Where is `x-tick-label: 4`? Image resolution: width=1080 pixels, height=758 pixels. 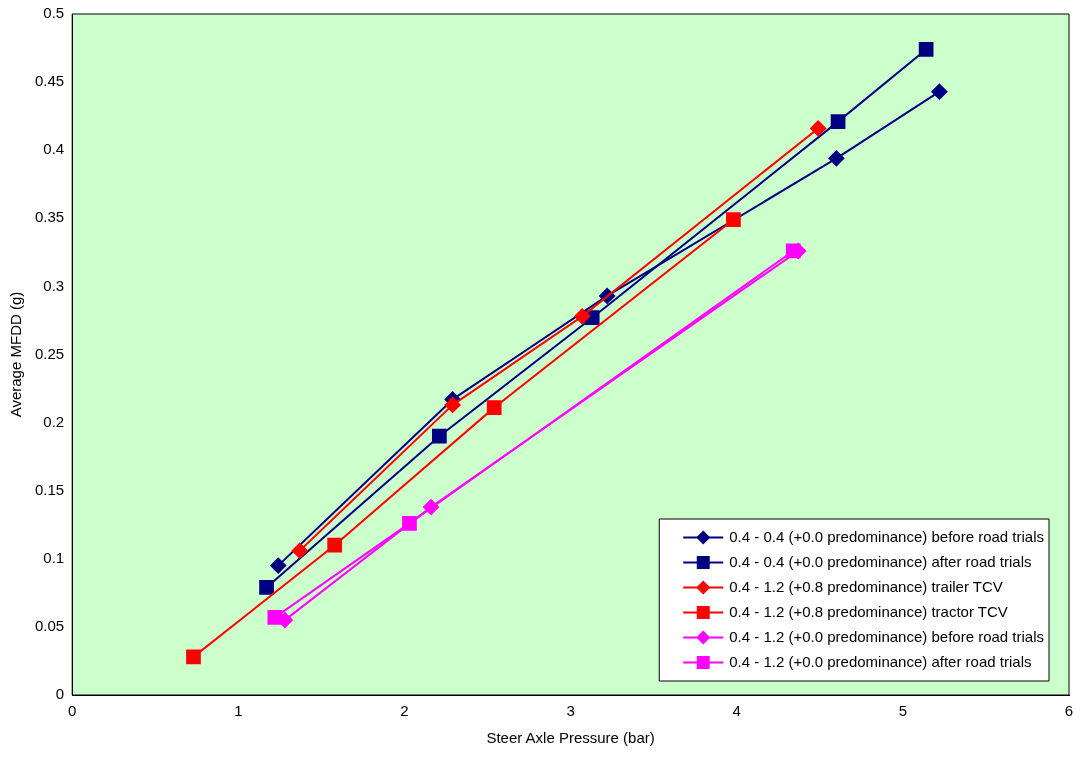
x-tick-label: 4 is located at coordinates (736, 711).